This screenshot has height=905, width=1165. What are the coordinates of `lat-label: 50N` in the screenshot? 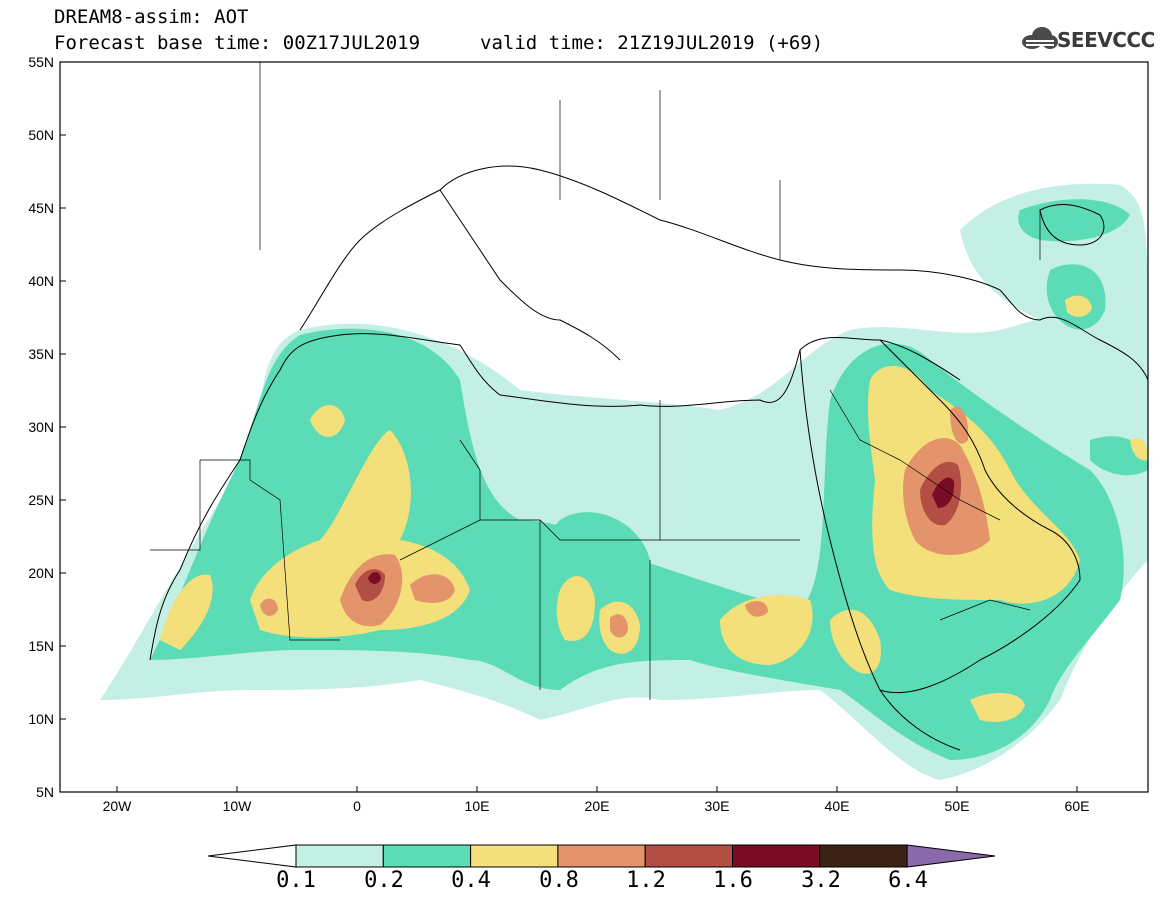 It's located at (41, 135).